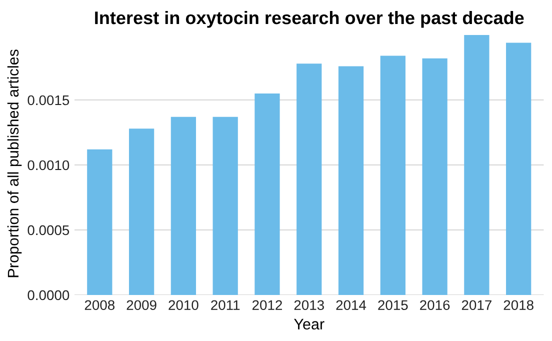  Describe the element at coordinates (309, 324) in the screenshot. I see `x-axis-title: Year` at that location.